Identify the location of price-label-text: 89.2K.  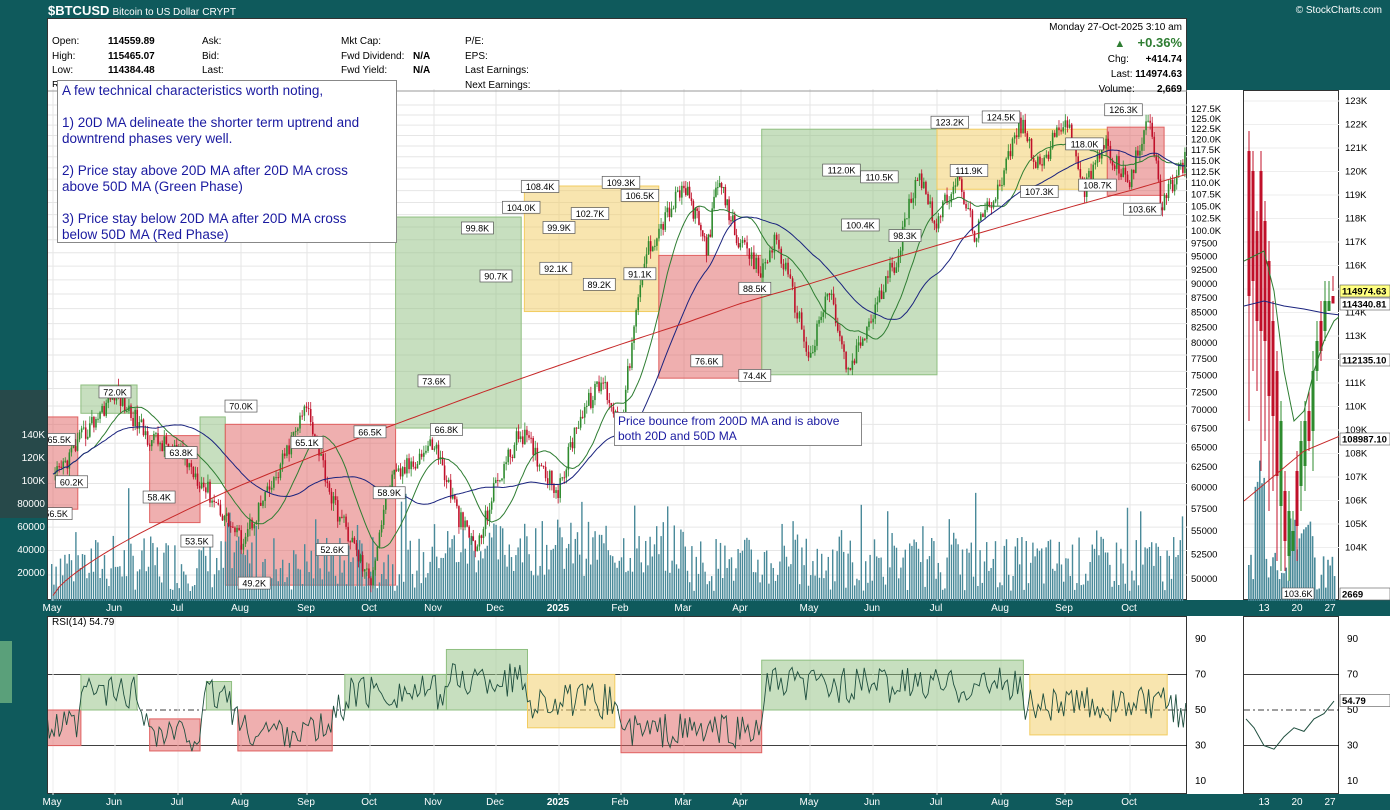
(600, 285).